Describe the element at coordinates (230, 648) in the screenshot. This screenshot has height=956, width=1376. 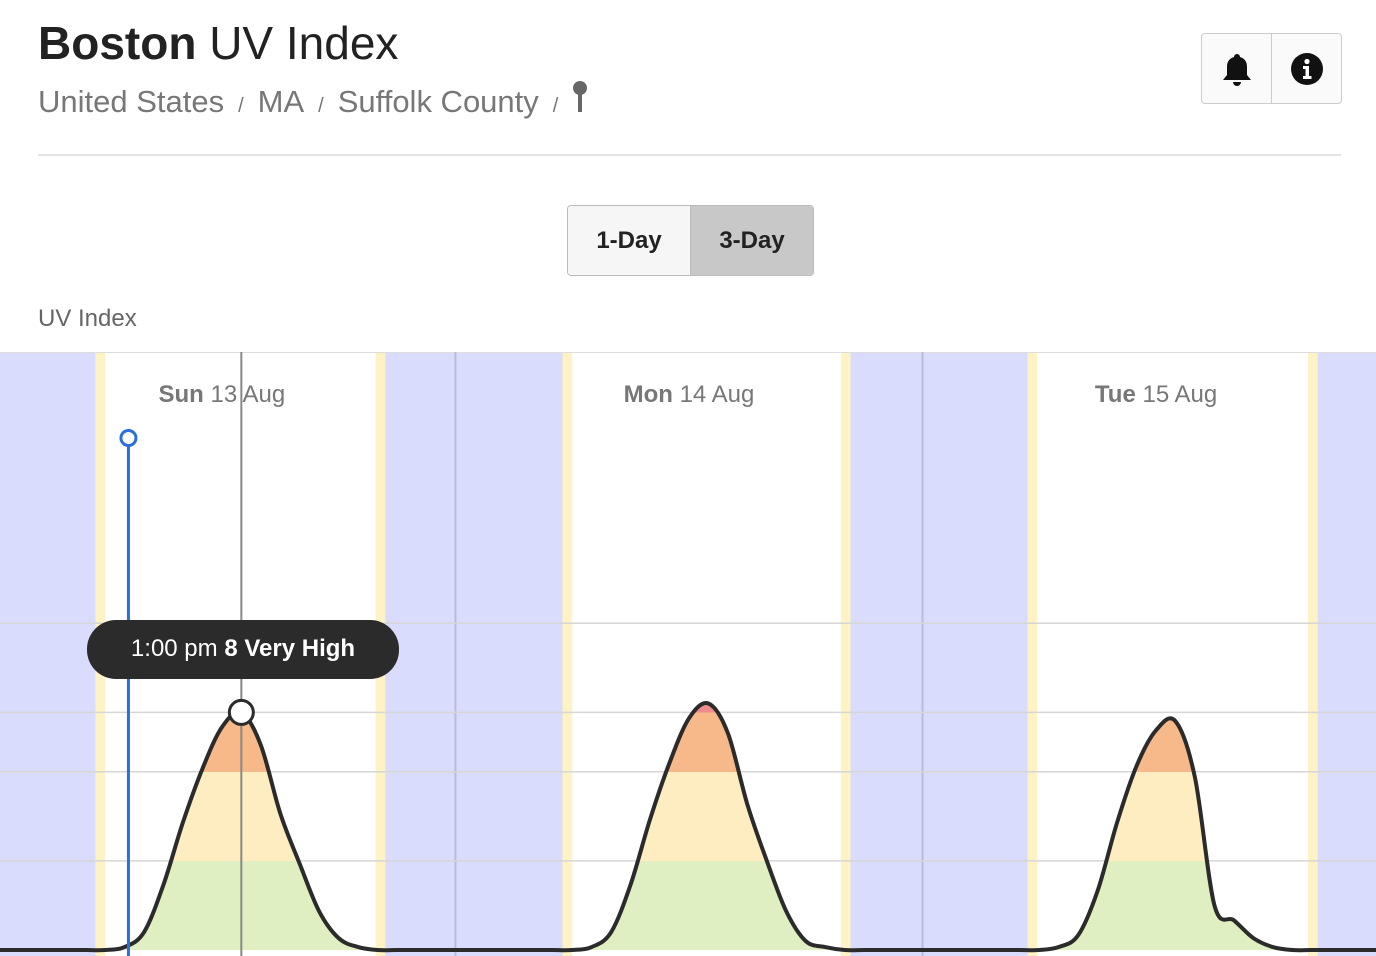
I see `tooltip-value: 8` at that location.